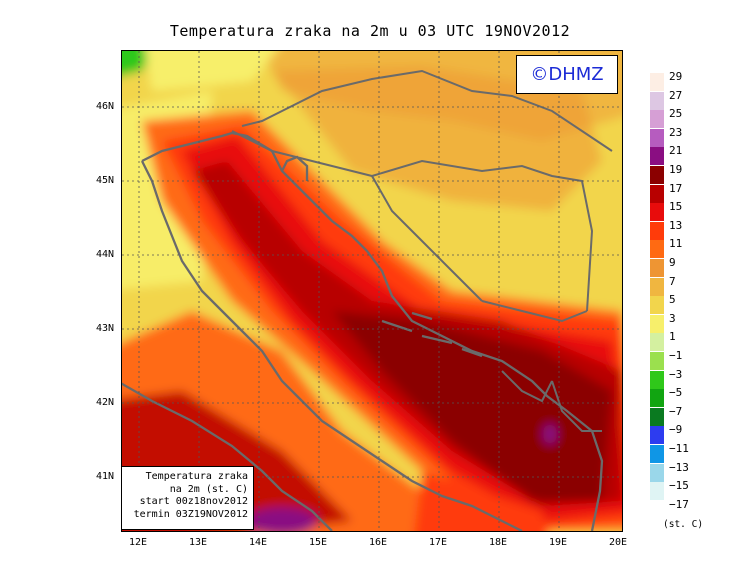 This screenshot has height=582, width=740. Describe the element at coordinates (675, 95) in the screenshot. I see `legend-label: 27` at that location.